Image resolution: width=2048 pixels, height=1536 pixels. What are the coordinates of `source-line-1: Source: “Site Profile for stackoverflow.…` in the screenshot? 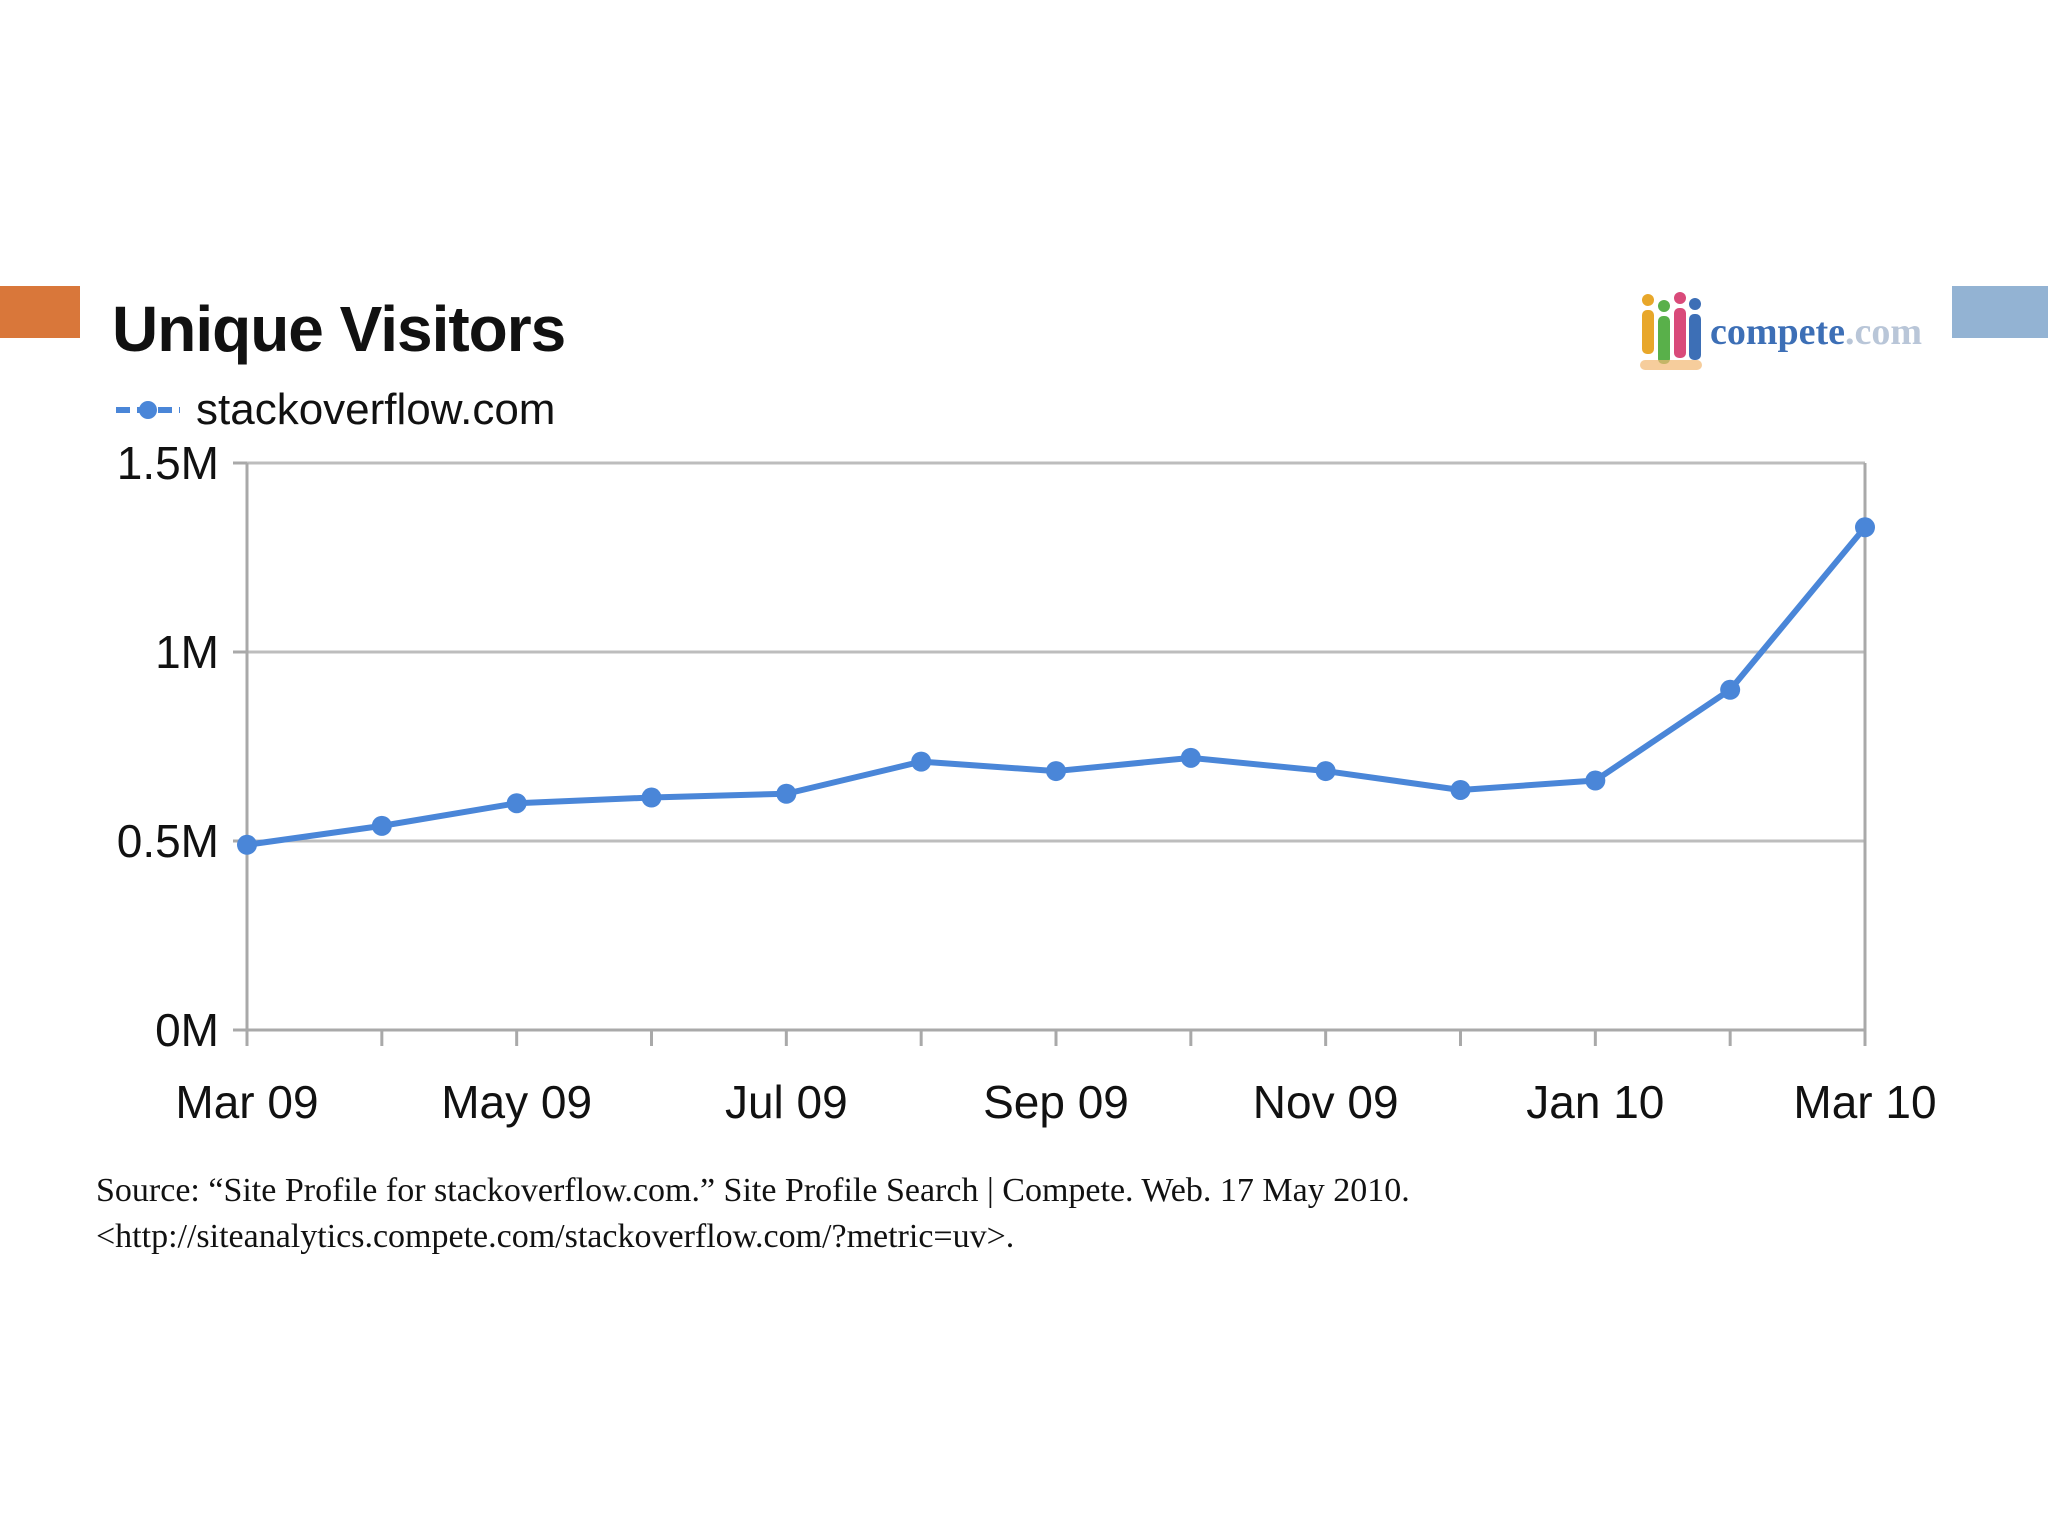 It's located at (753, 1190).